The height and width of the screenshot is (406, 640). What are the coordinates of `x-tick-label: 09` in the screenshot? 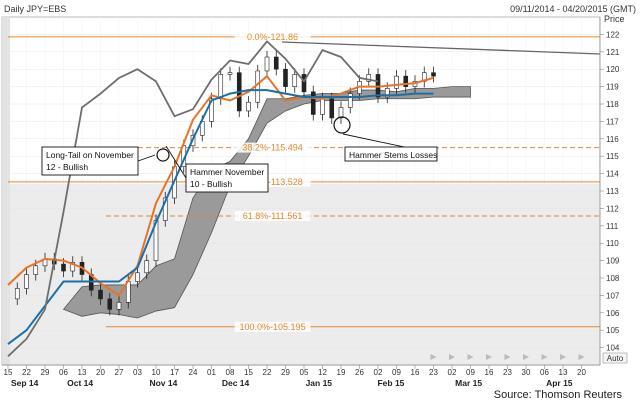 It's located at (470, 372).